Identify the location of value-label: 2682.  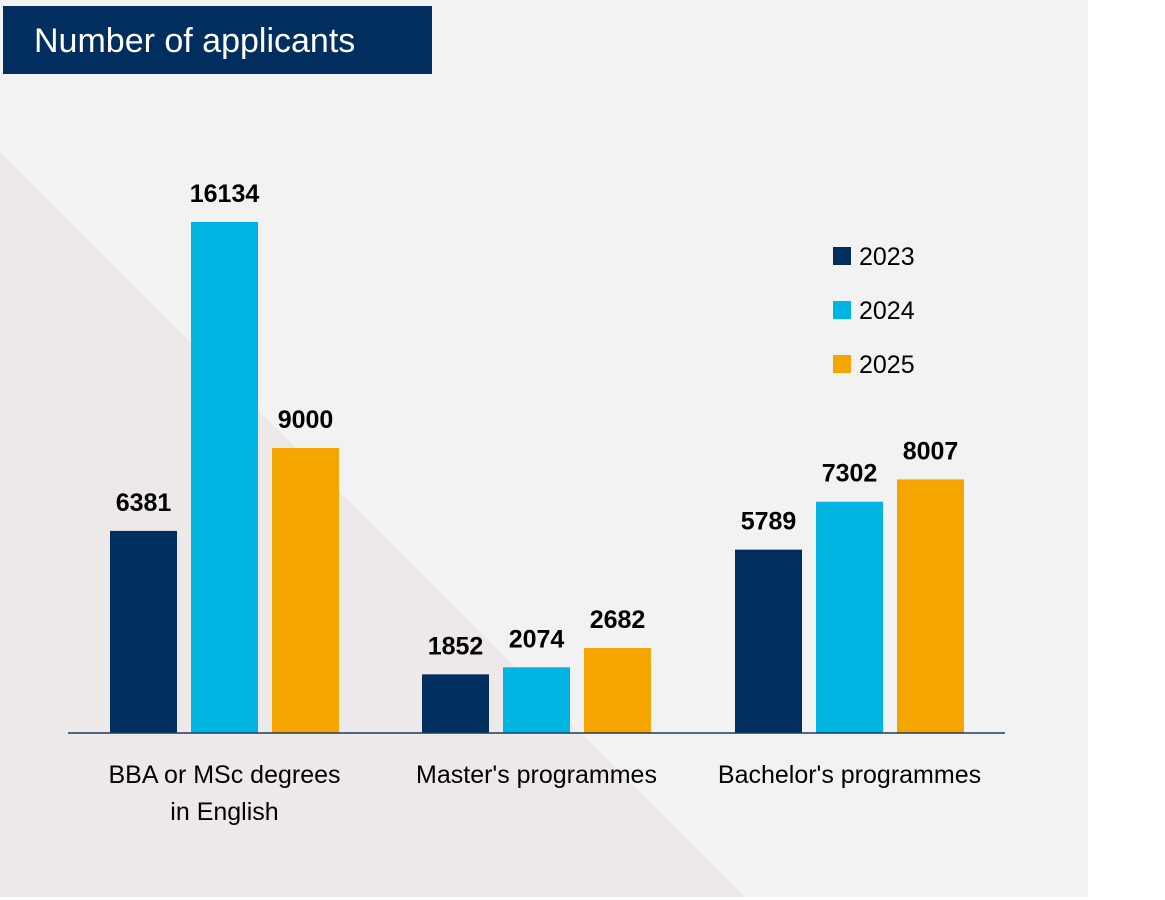
(618, 620).